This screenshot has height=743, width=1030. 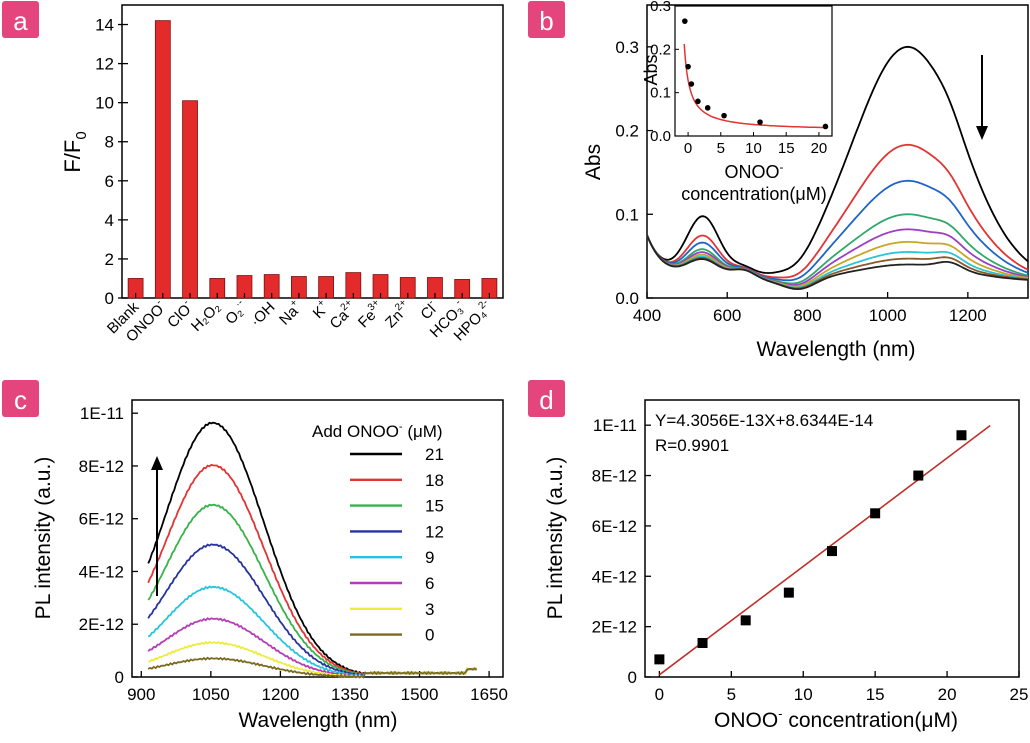 I want to click on x-tick-label-main: H₂O₂, so click(x=206, y=317).